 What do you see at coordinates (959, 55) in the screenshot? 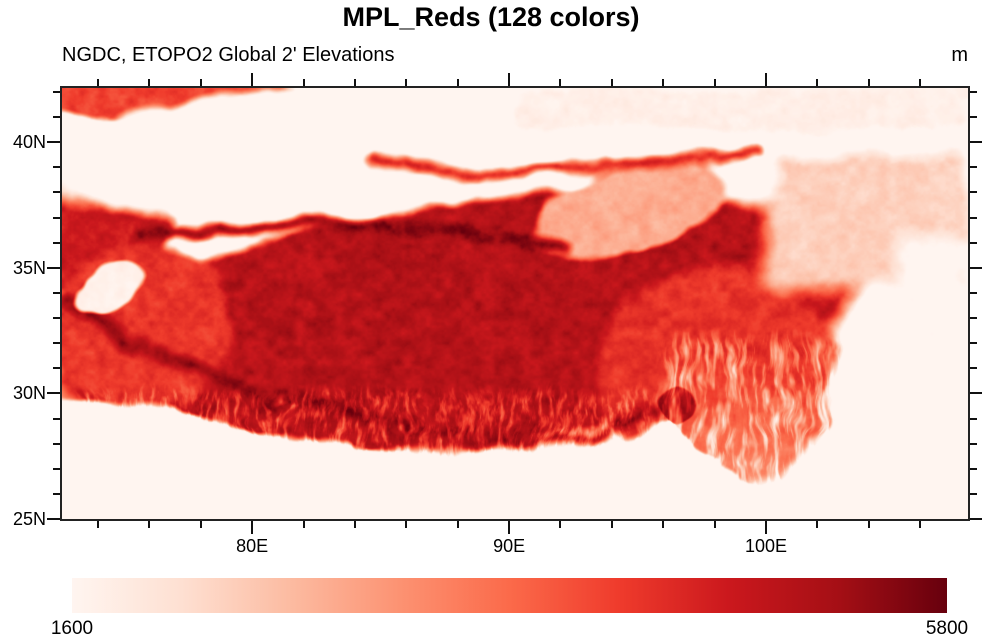
I see `units-label: m` at bounding box center [959, 55].